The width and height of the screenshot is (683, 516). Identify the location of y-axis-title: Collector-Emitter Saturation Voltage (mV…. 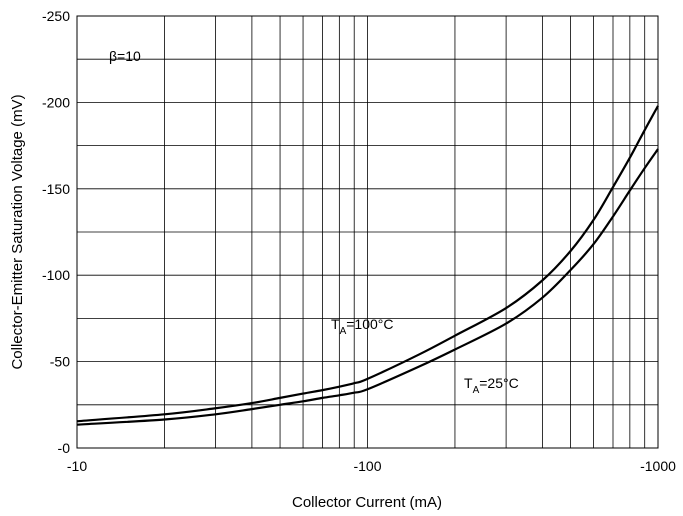
(17, 231).